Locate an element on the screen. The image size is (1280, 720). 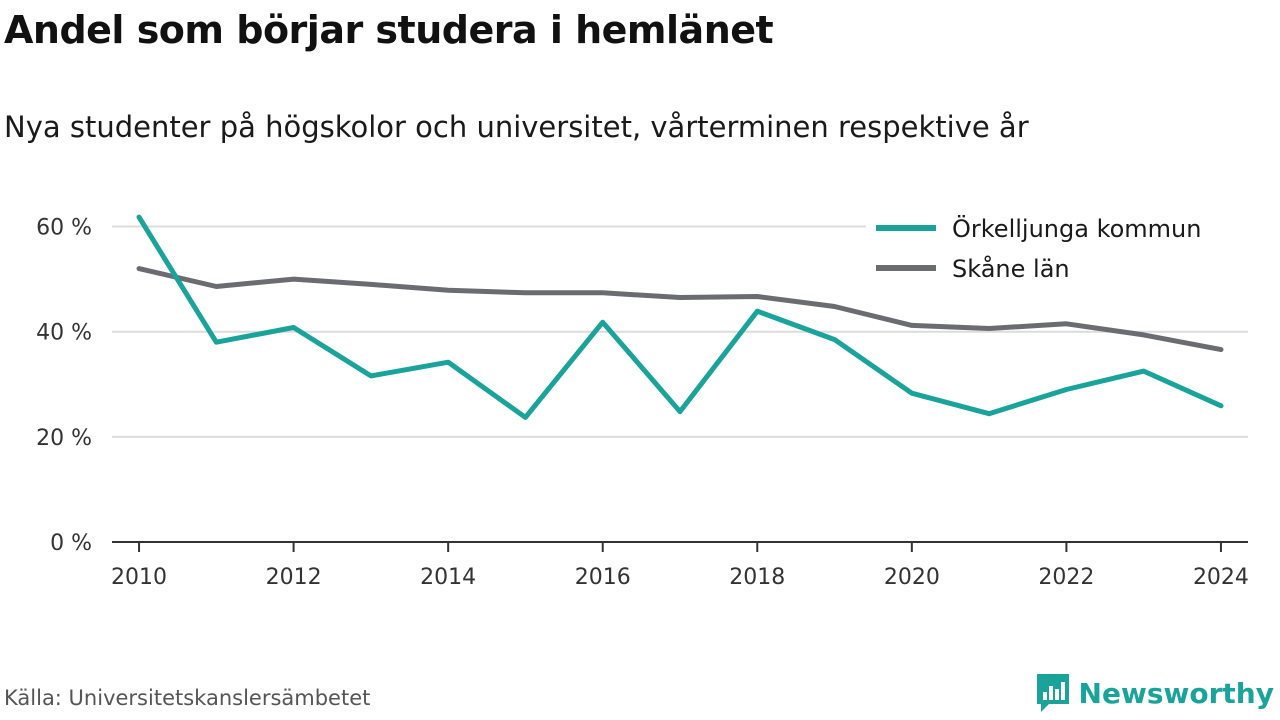
x-tick-label: 2014 is located at coordinates (448, 577).